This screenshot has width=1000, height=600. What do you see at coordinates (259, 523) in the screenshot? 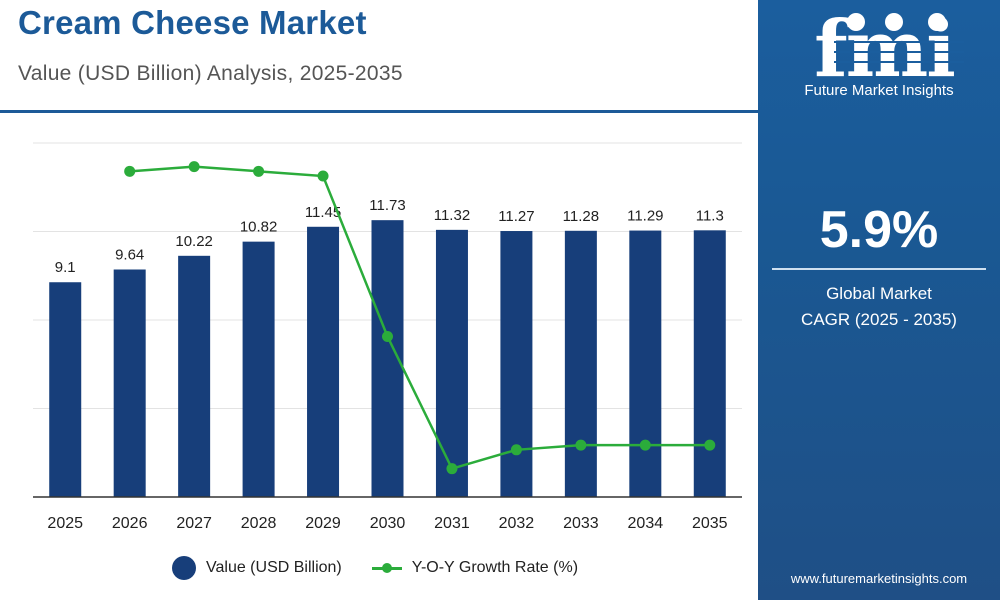
I see `x-tick-label-2028: 2028` at bounding box center [259, 523].